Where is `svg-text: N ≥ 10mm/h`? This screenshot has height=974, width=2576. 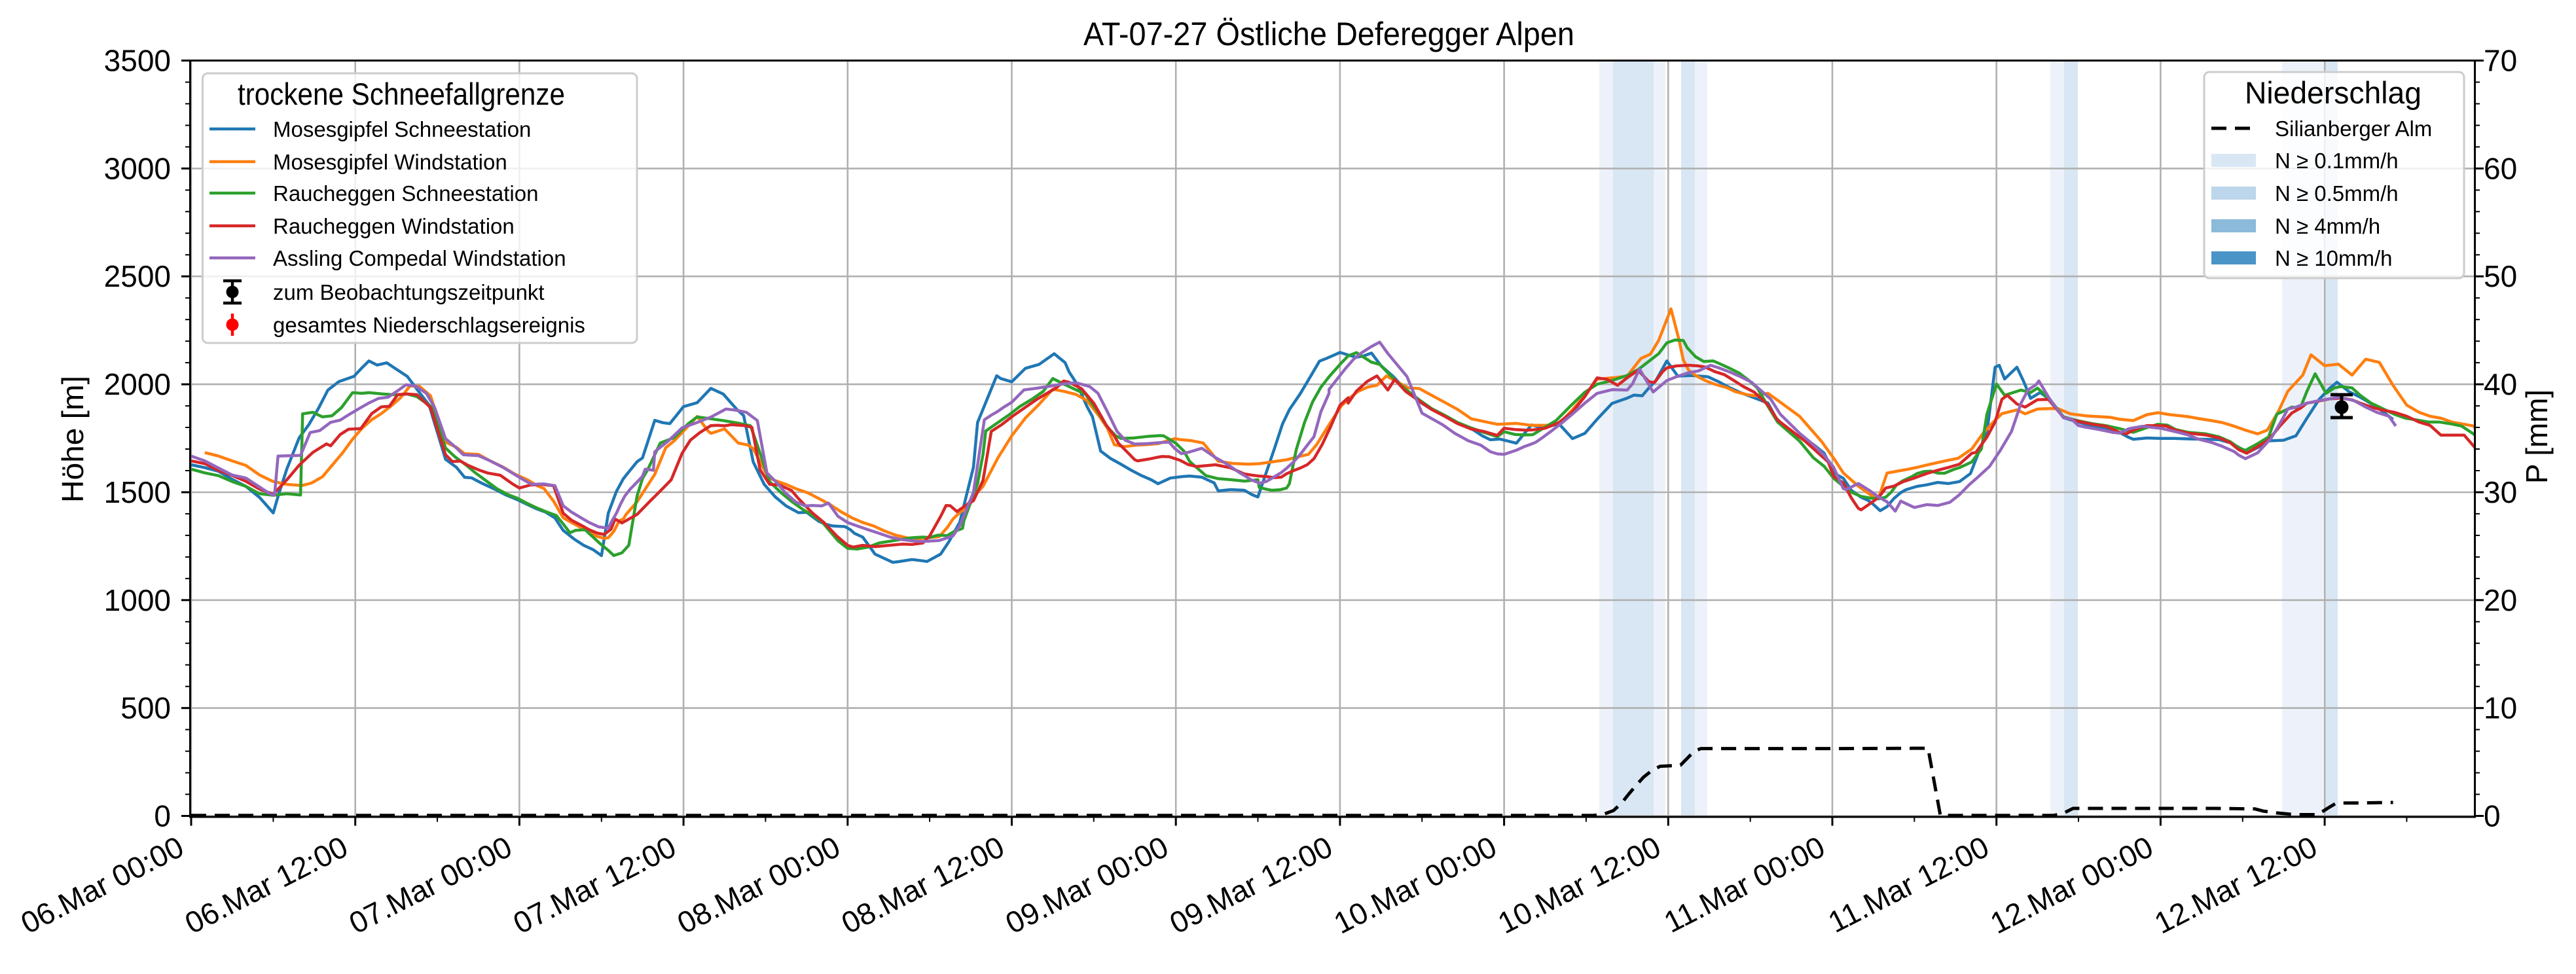
svg-text: N ≥ 10mm/h is located at coordinates (2334, 258).